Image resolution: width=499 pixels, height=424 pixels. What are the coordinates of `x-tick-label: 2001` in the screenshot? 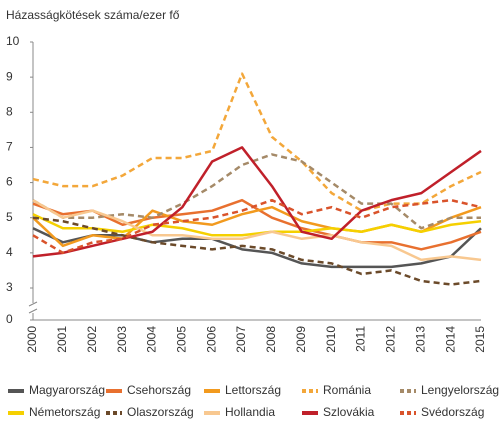 It's located at (62, 339).